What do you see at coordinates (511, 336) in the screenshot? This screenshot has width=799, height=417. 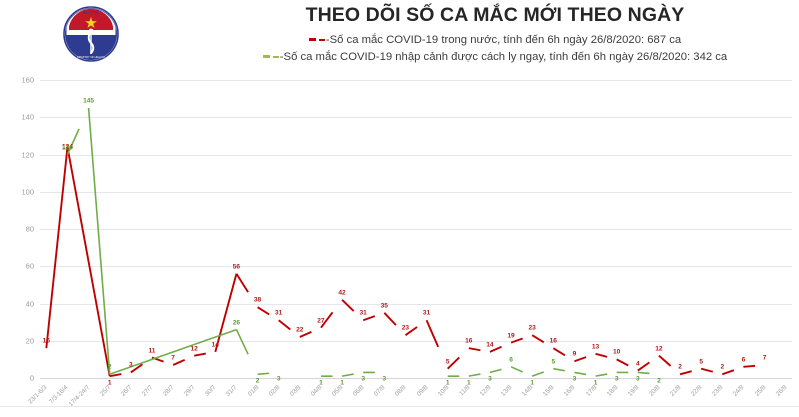 I see `data-point-label: 19` at bounding box center [511, 336].